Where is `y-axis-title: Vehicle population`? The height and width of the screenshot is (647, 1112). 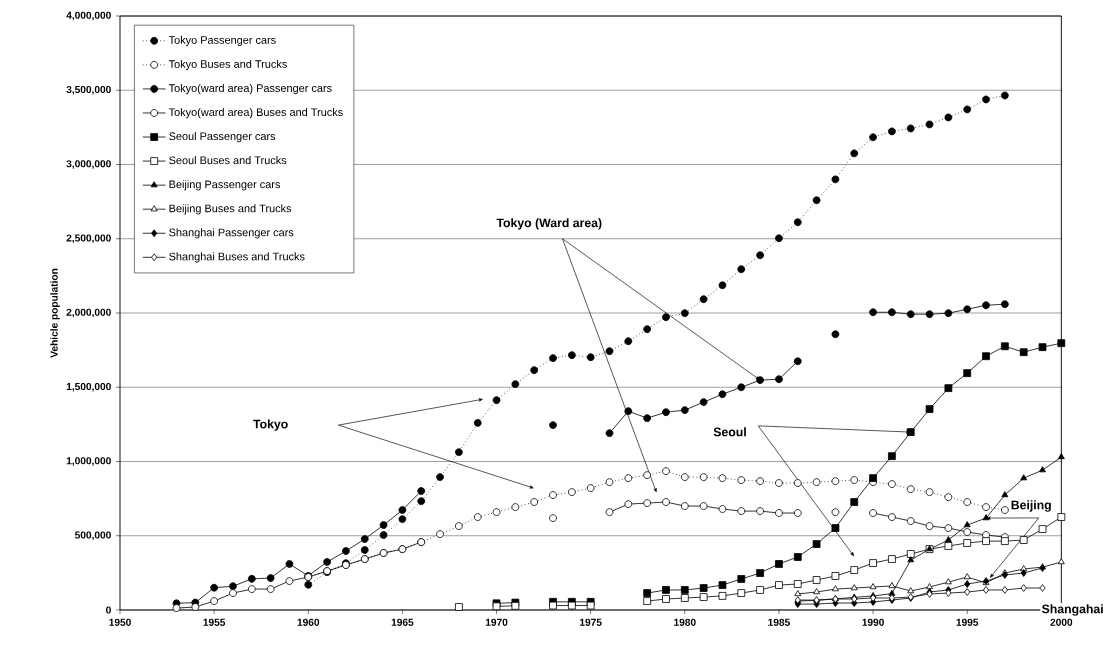
y-axis-title: Vehicle population is located at coordinates (55, 313).